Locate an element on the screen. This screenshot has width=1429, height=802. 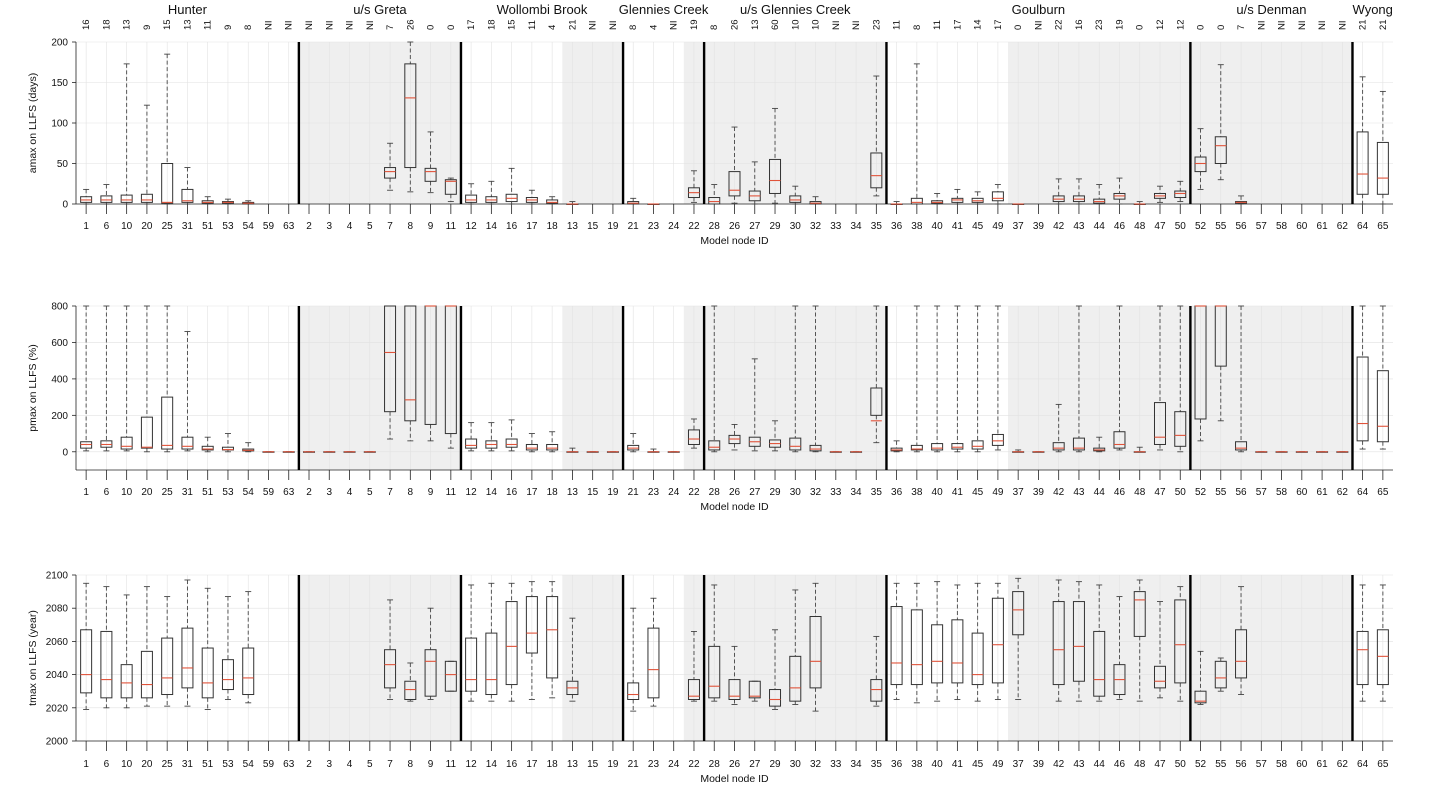
x-tick-label: 18 is located at coordinates (553, 492).